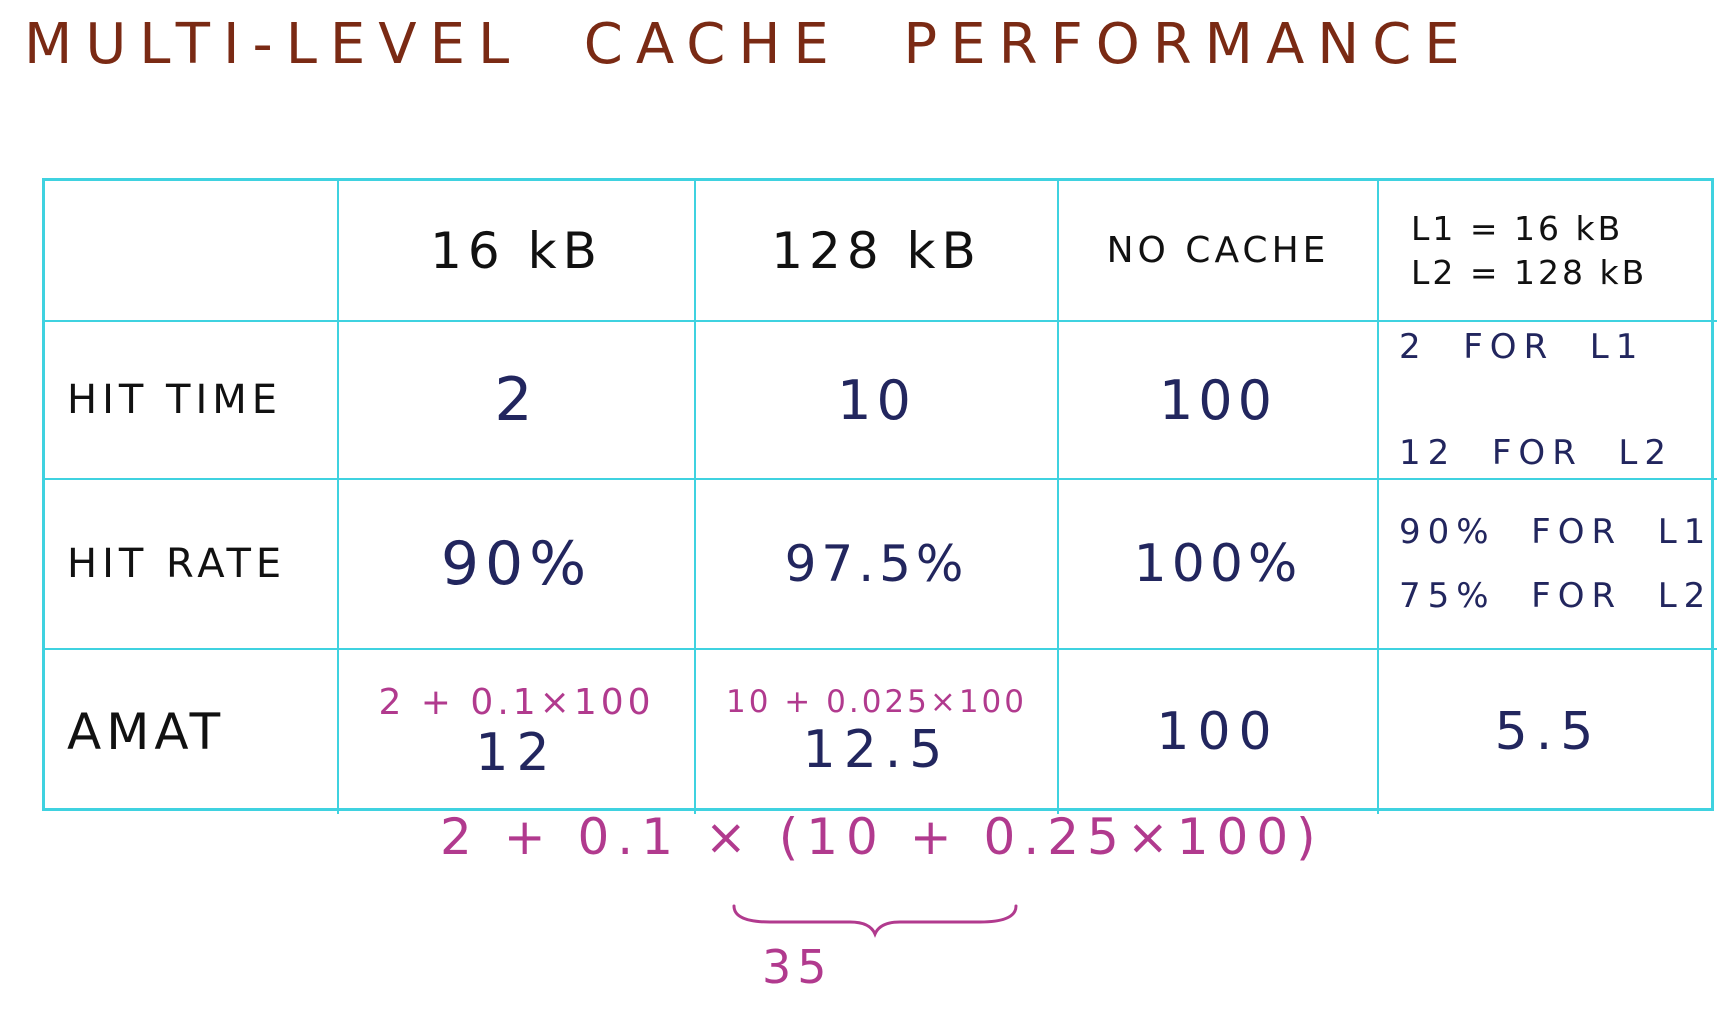  I want to click on amat-formula-16kb: 2 + 0.1×100, so click(516, 702).